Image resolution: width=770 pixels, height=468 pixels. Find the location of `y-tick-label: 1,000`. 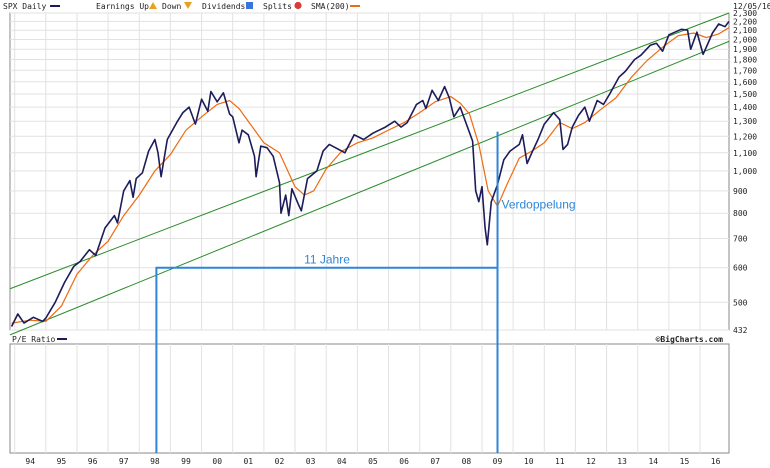

y-tick-label: 1,000 is located at coordinates (745, 171).